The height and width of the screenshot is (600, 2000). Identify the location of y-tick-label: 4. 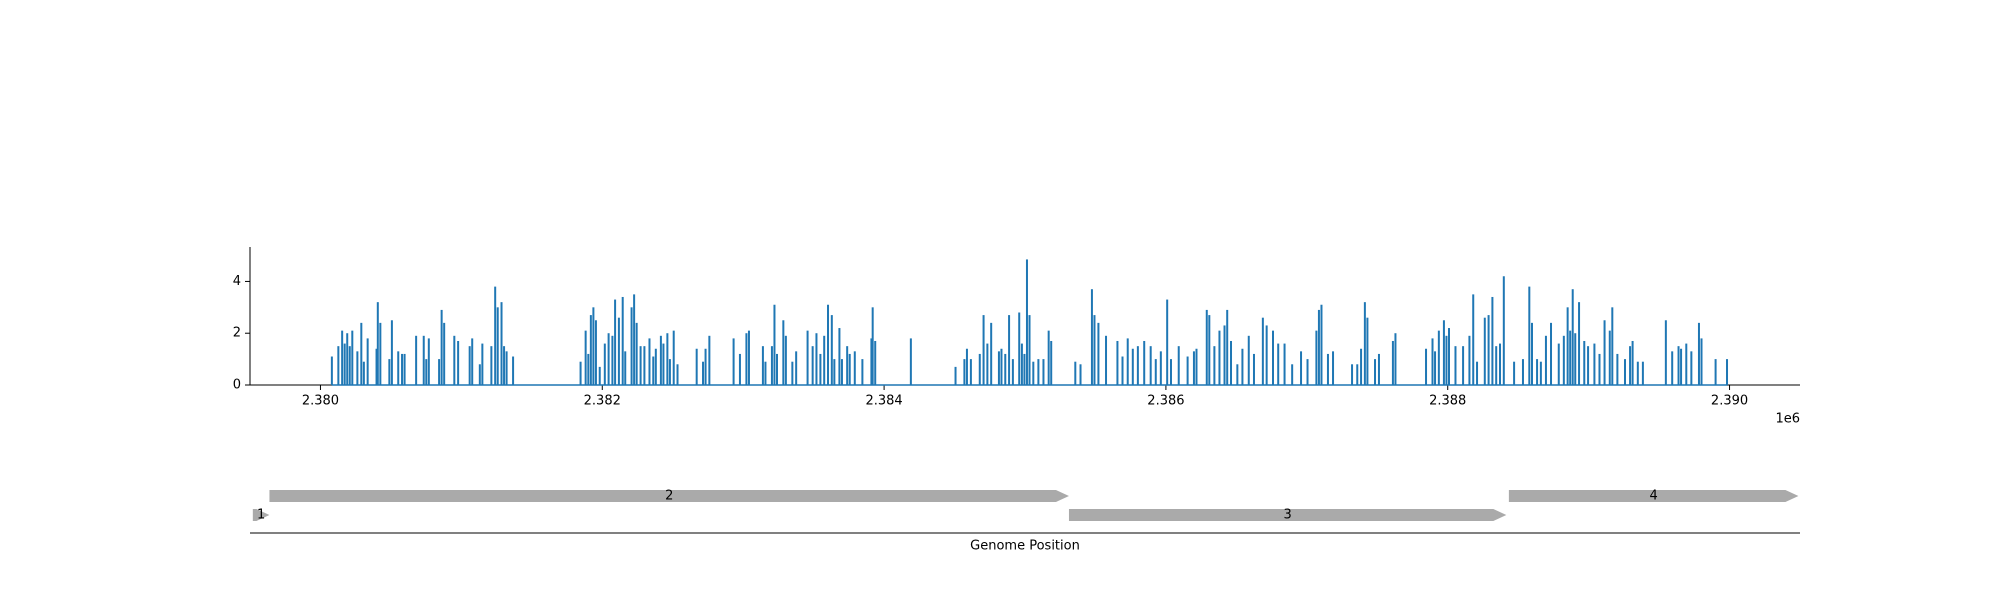
(237, 281).